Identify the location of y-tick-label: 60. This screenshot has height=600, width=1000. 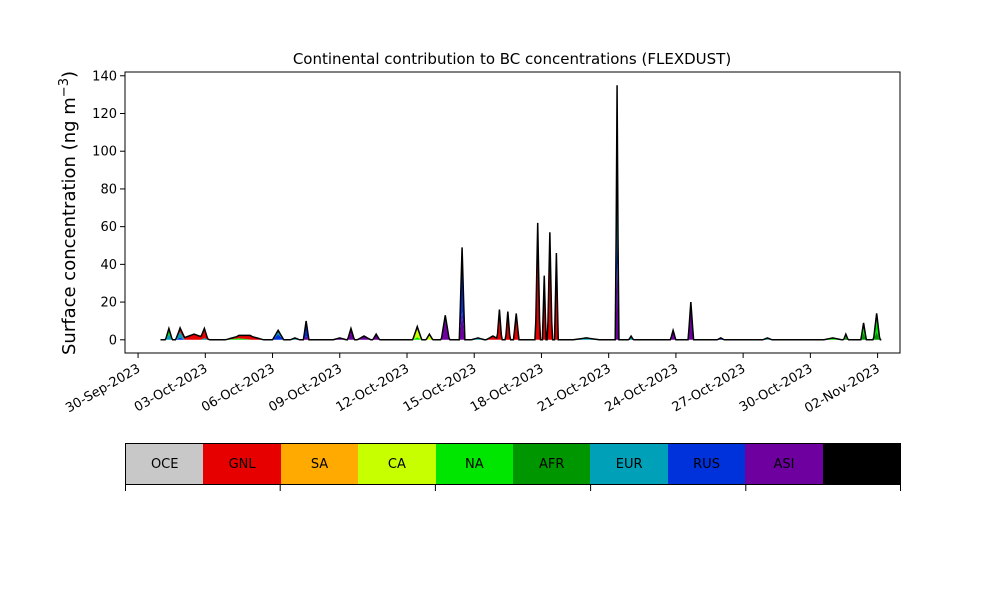
(108, 227).